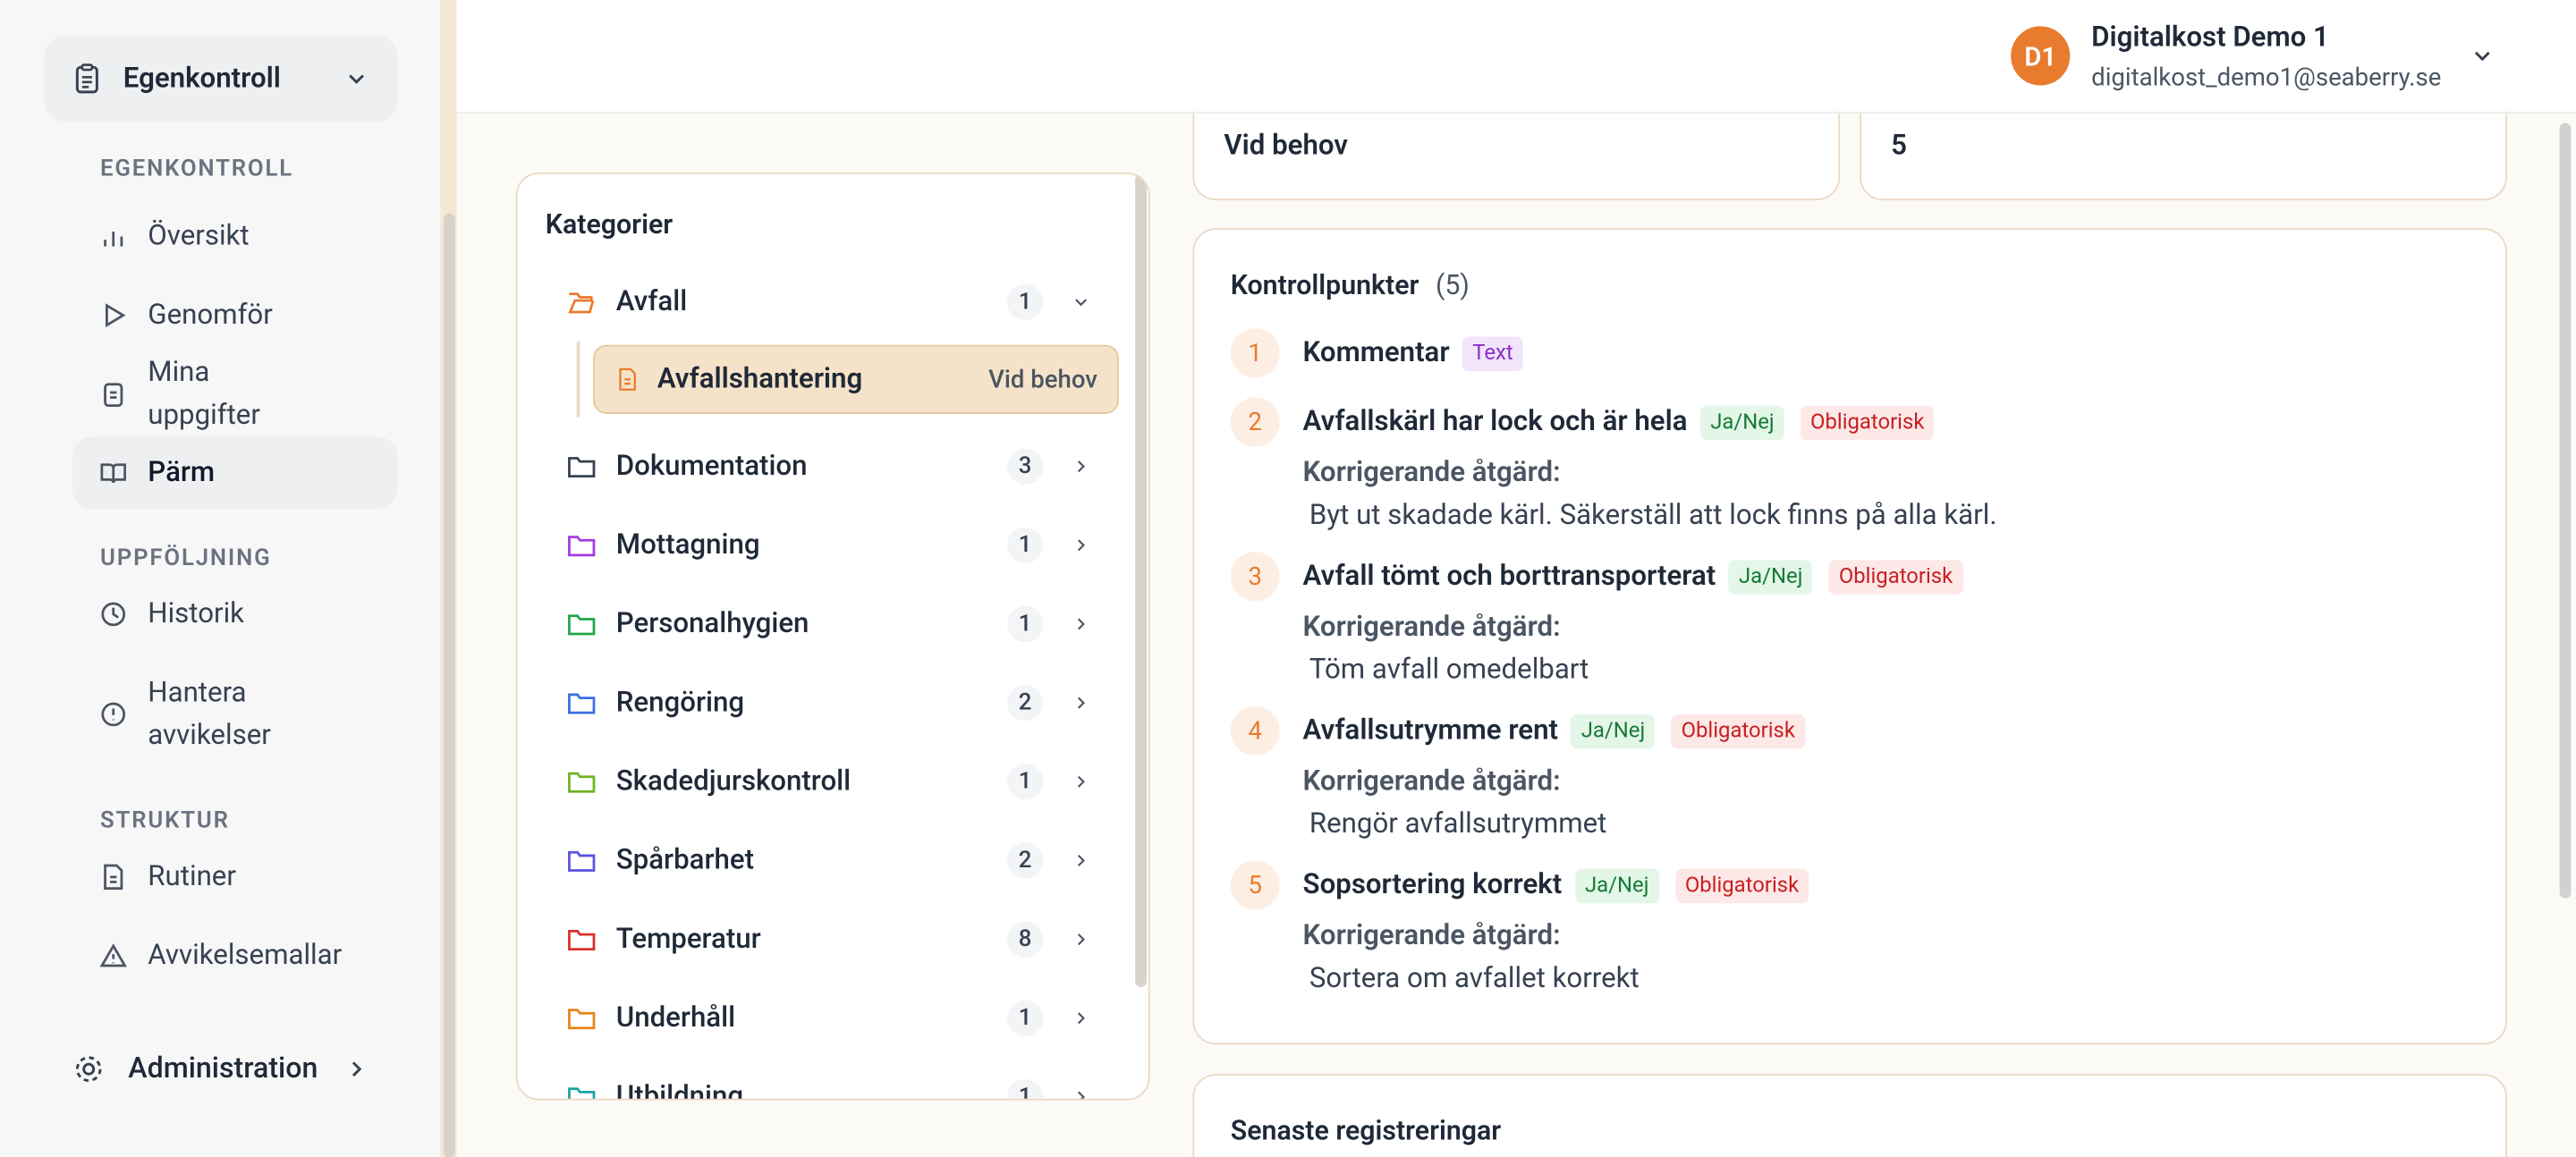 The height and width of the screenshot is (1157, 2576). Describe the element at coordinates (196, 169) in the screenshot. I see `nav-heading: EGENKONTROLL` at that location.